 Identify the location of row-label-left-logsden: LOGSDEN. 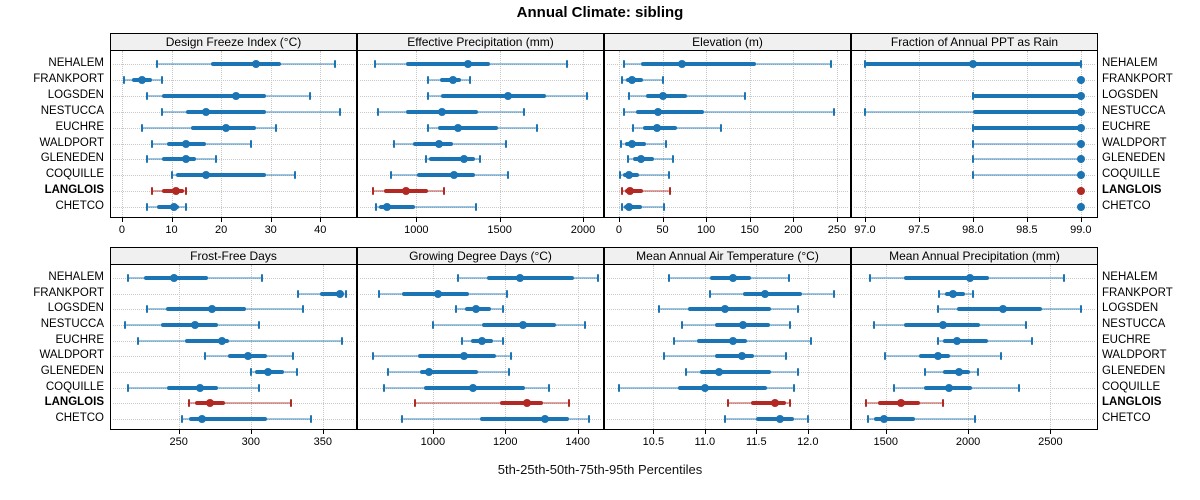
(75, 94).